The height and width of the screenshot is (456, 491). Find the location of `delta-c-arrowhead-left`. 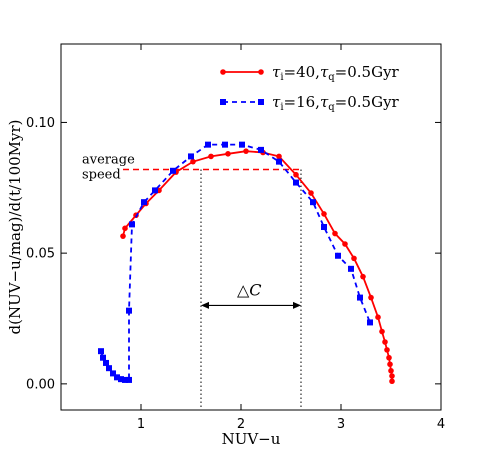

delta-c-arrowhead-left is located at coordinates (205, 305).